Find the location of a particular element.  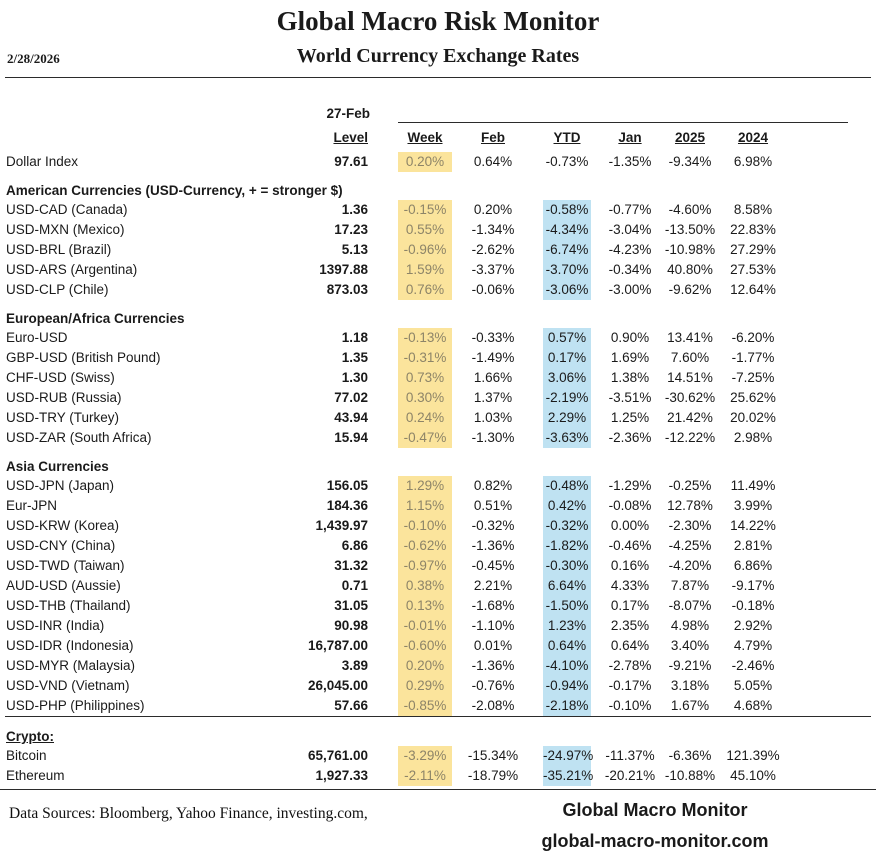

feb-cell: -0.06% is located at coordinates (493, 289).